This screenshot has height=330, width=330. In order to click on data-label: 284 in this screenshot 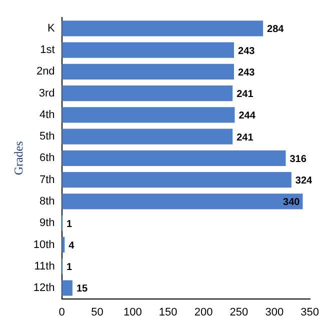, I will do `click(275, 30)`.